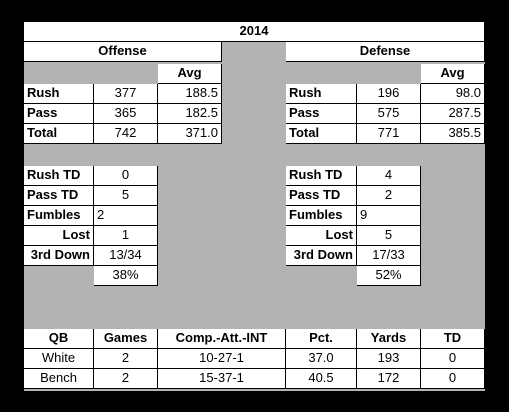 Image resolution: width=509 pixels, height=412 pixels. What do you see at coordinates (389, 276) in the screenshot?
I see `defense-third-down-pct: 52%` at bounding box center [389, 276].